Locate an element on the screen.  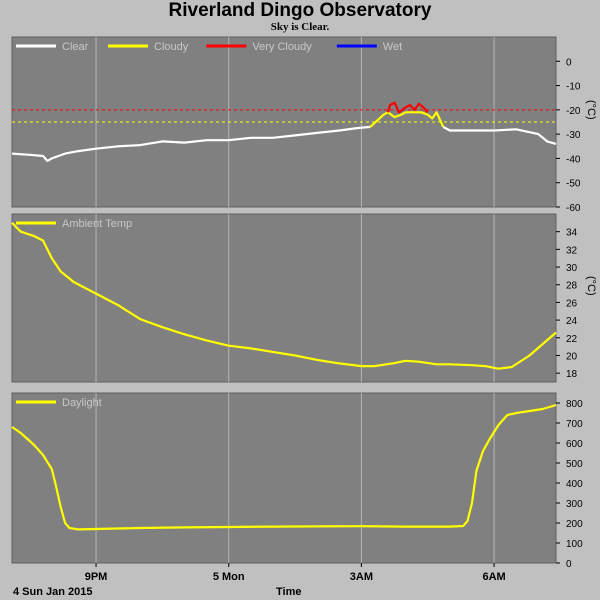
y-tick-label: -20 is located at coordinates (573, 111).